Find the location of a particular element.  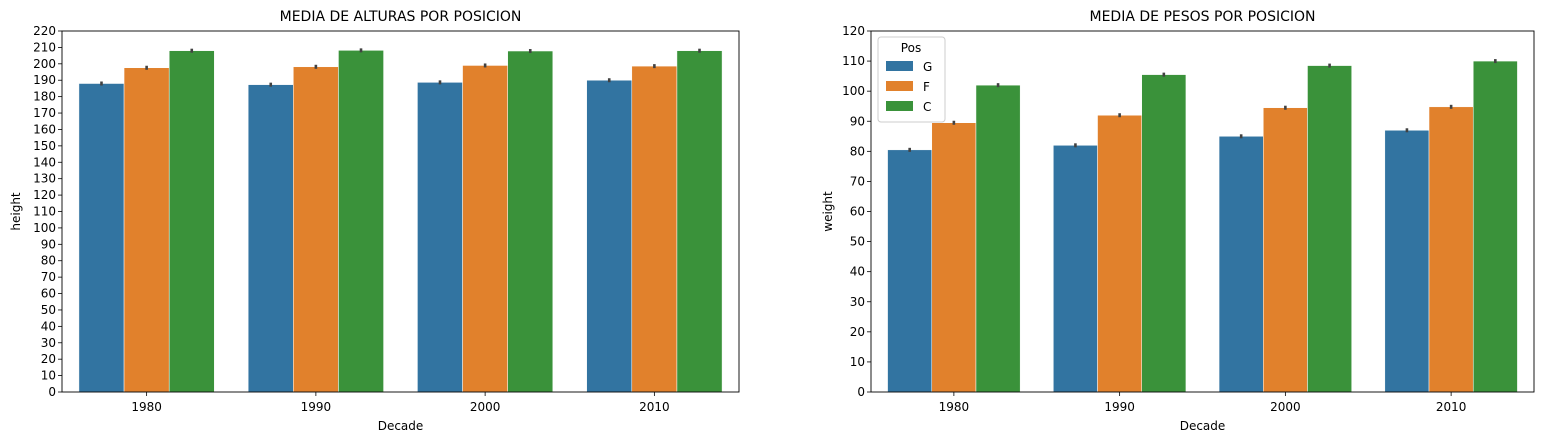

y-tick-label: 170 is located at coordinates (44, 113).